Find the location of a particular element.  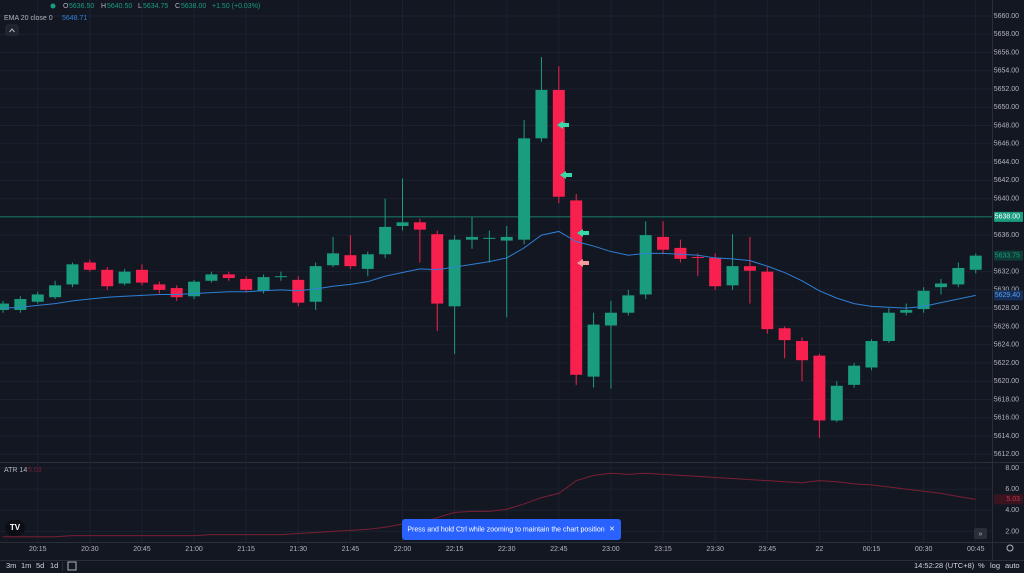

price-line-label: 5638.00 is located at coordinates (1007, 217).